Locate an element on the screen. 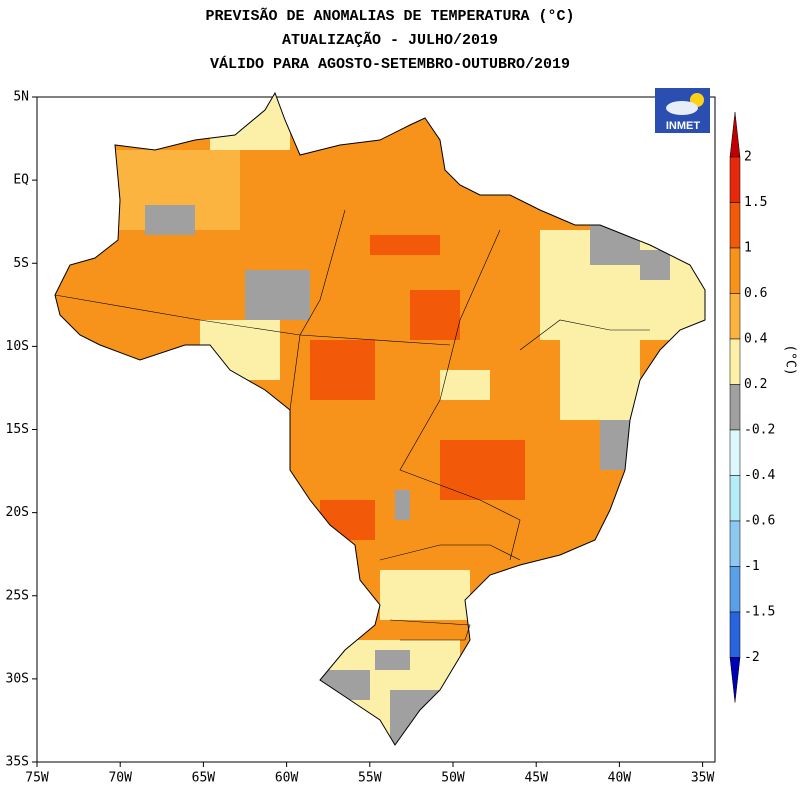 This screenshot has height=794, width=800. lon-label: 70W is located at coordinates (120, 778).